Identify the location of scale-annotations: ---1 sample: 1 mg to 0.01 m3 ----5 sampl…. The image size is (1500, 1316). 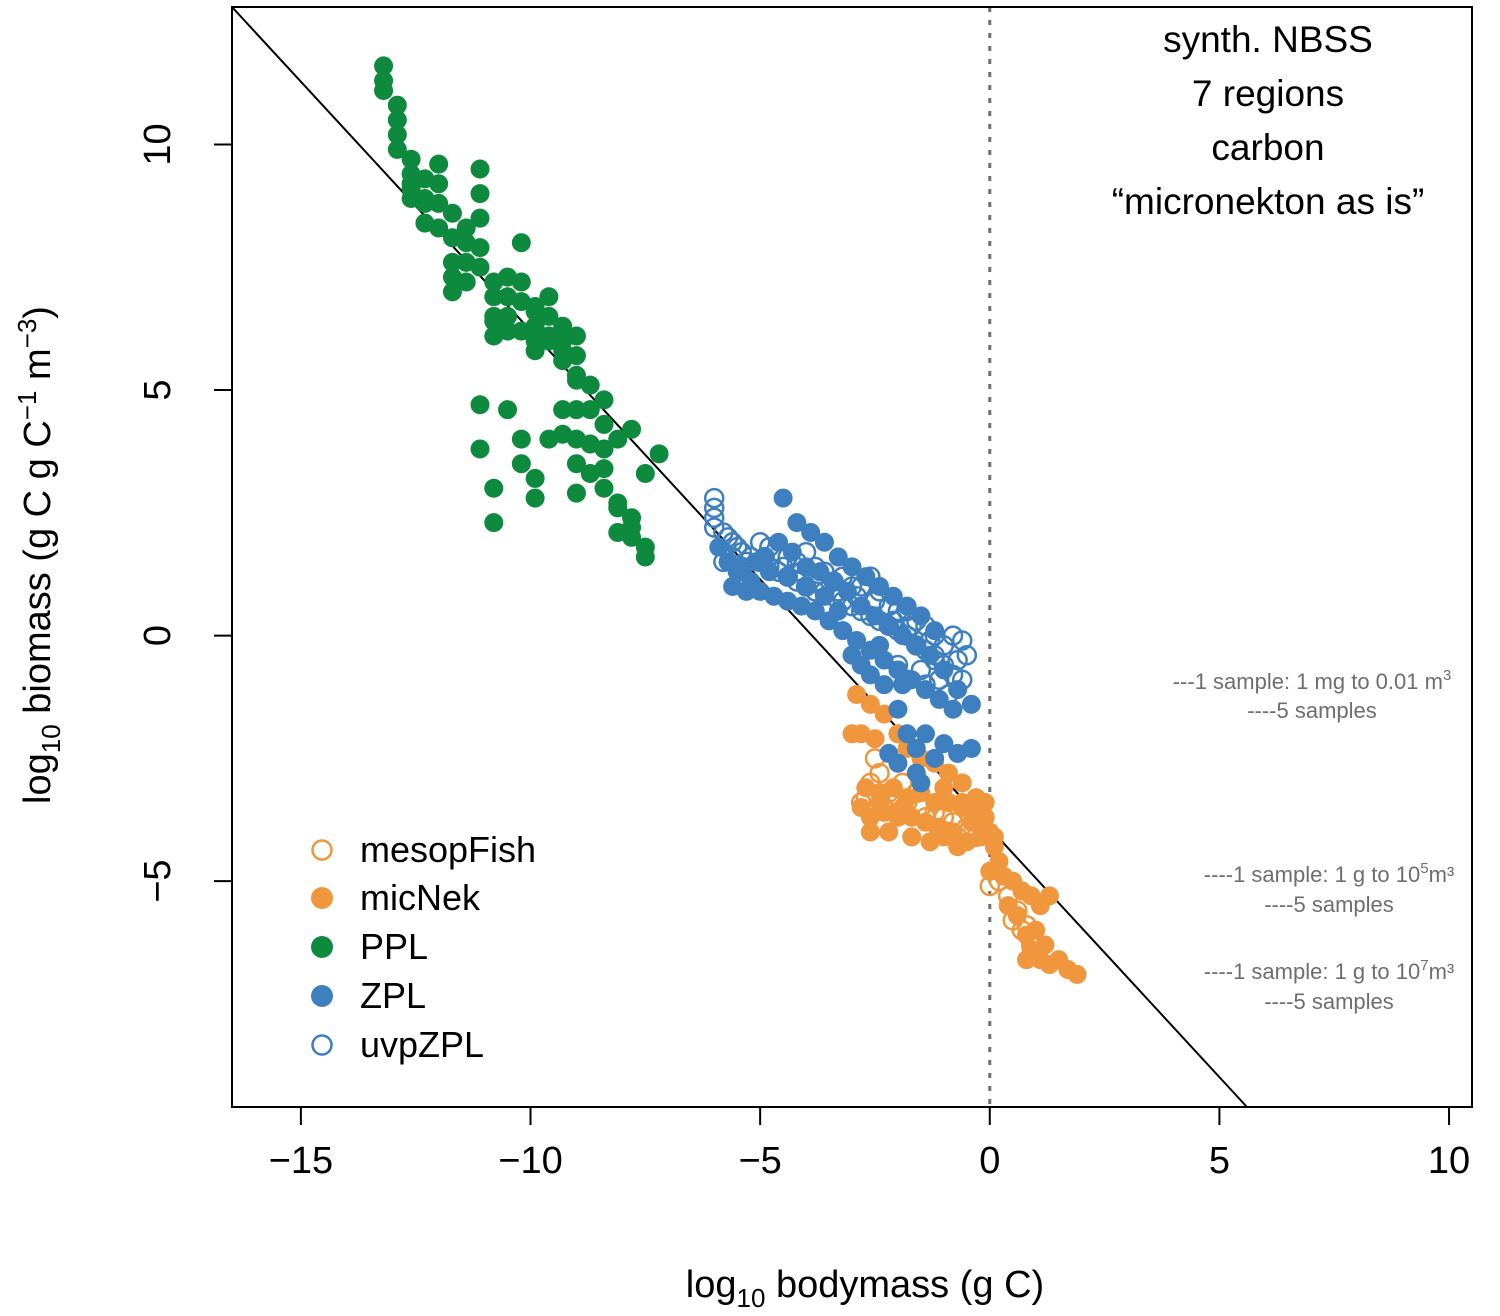
(1314, 840).